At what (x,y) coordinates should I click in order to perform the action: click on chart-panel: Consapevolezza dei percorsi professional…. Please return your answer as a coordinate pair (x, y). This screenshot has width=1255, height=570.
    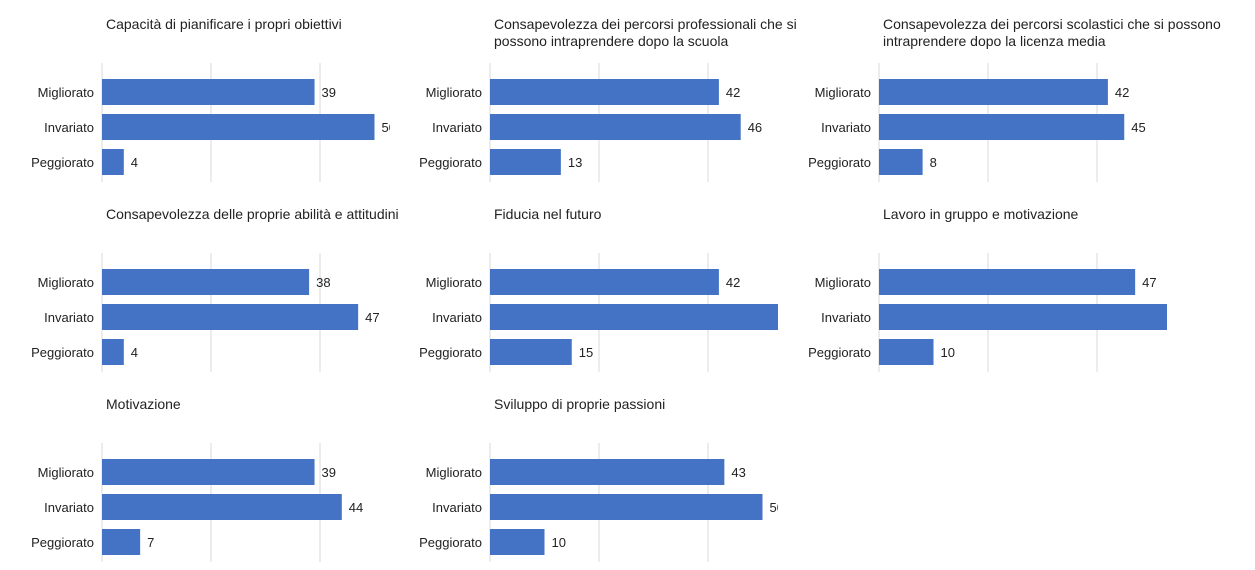
    Looking at the image, I should click on (592, 95).